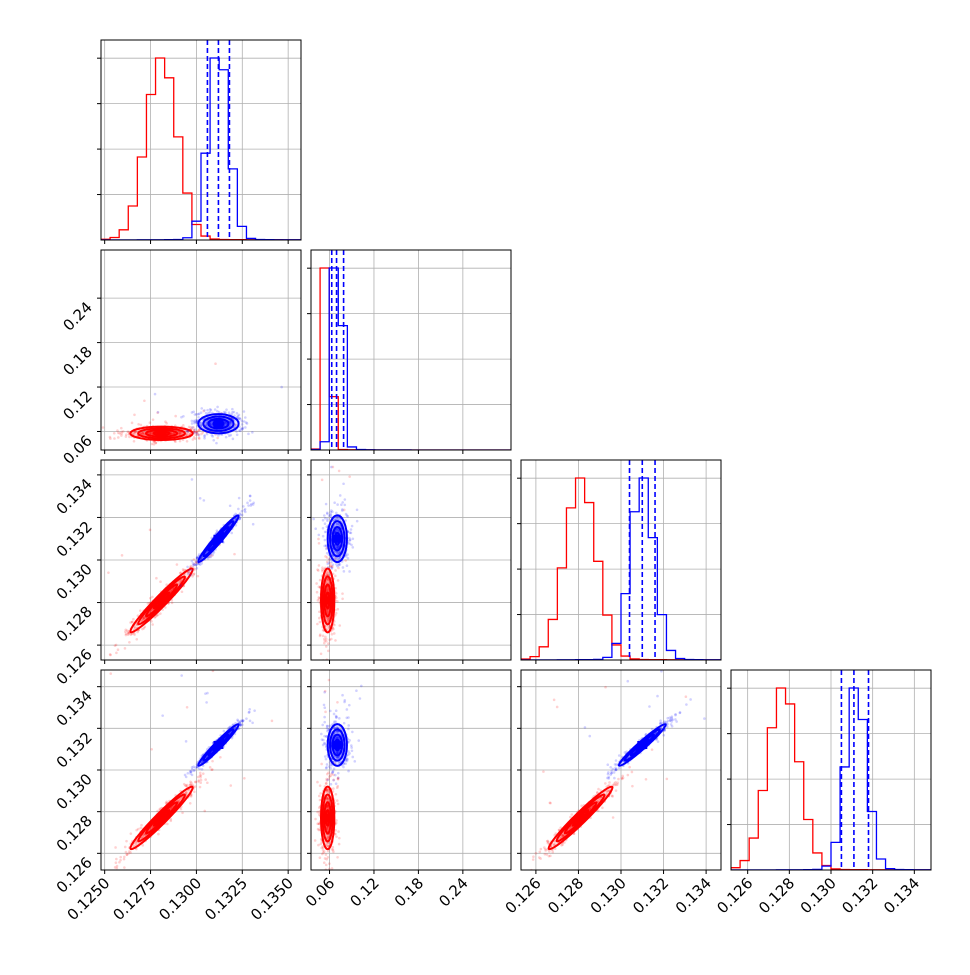 The height and width of the screenshot is (975, 970). Describe the element at coordinates (565, 895) in the screenshot. I see `x-tick-label: 0.128` at that location.